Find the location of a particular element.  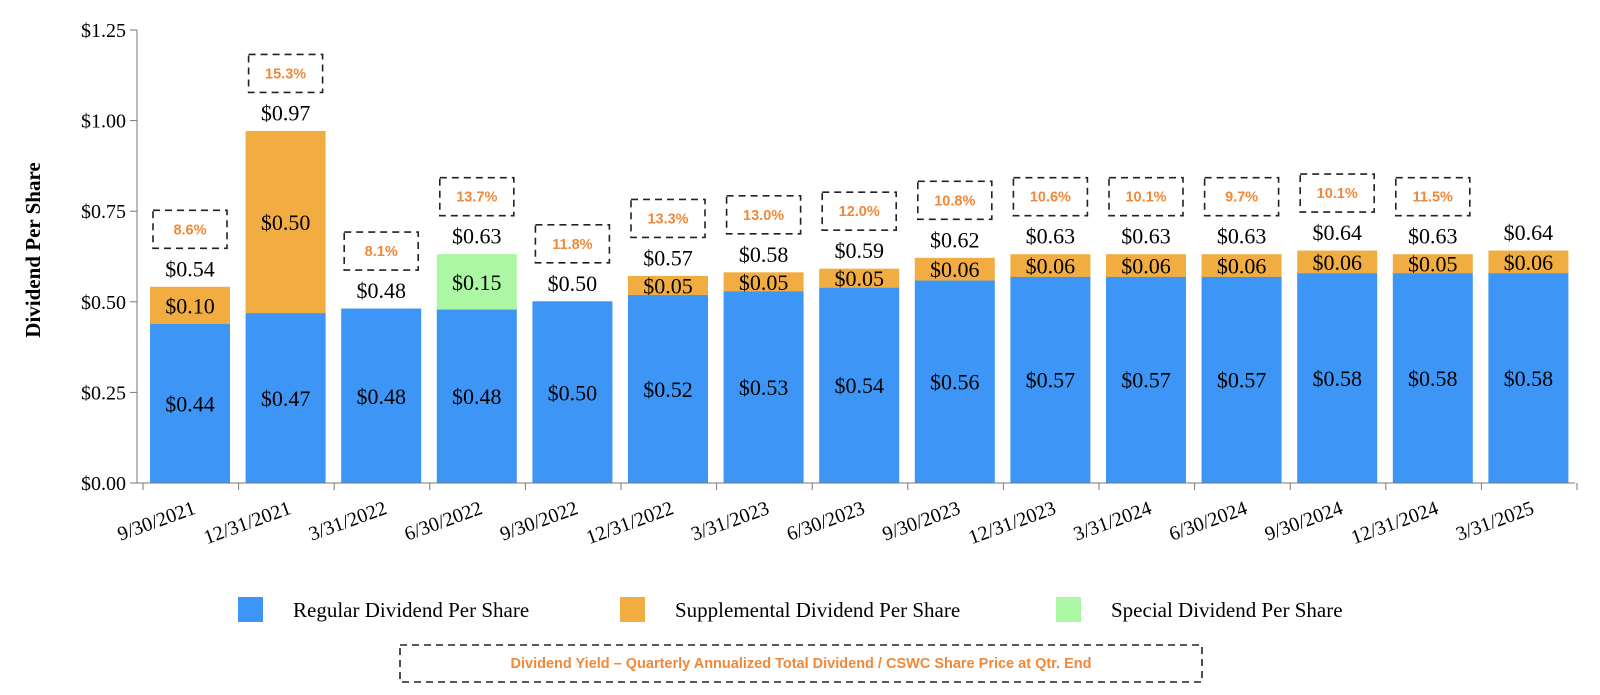

total-label: $0.97 is located at coordinates (286, 112).